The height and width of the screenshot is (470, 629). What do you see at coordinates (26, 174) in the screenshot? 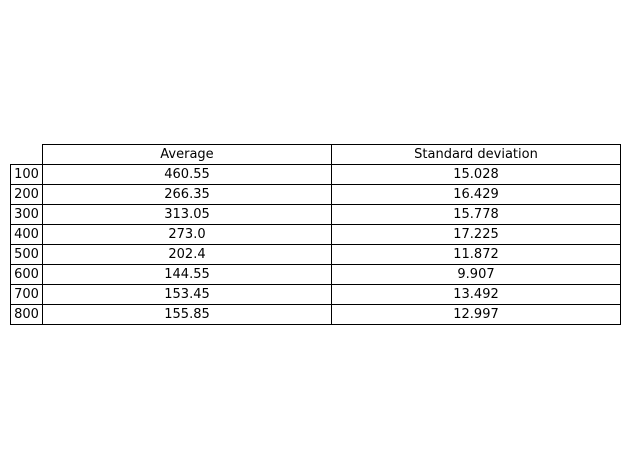
I see `row-label: 100` at bounding box center [26, 174].